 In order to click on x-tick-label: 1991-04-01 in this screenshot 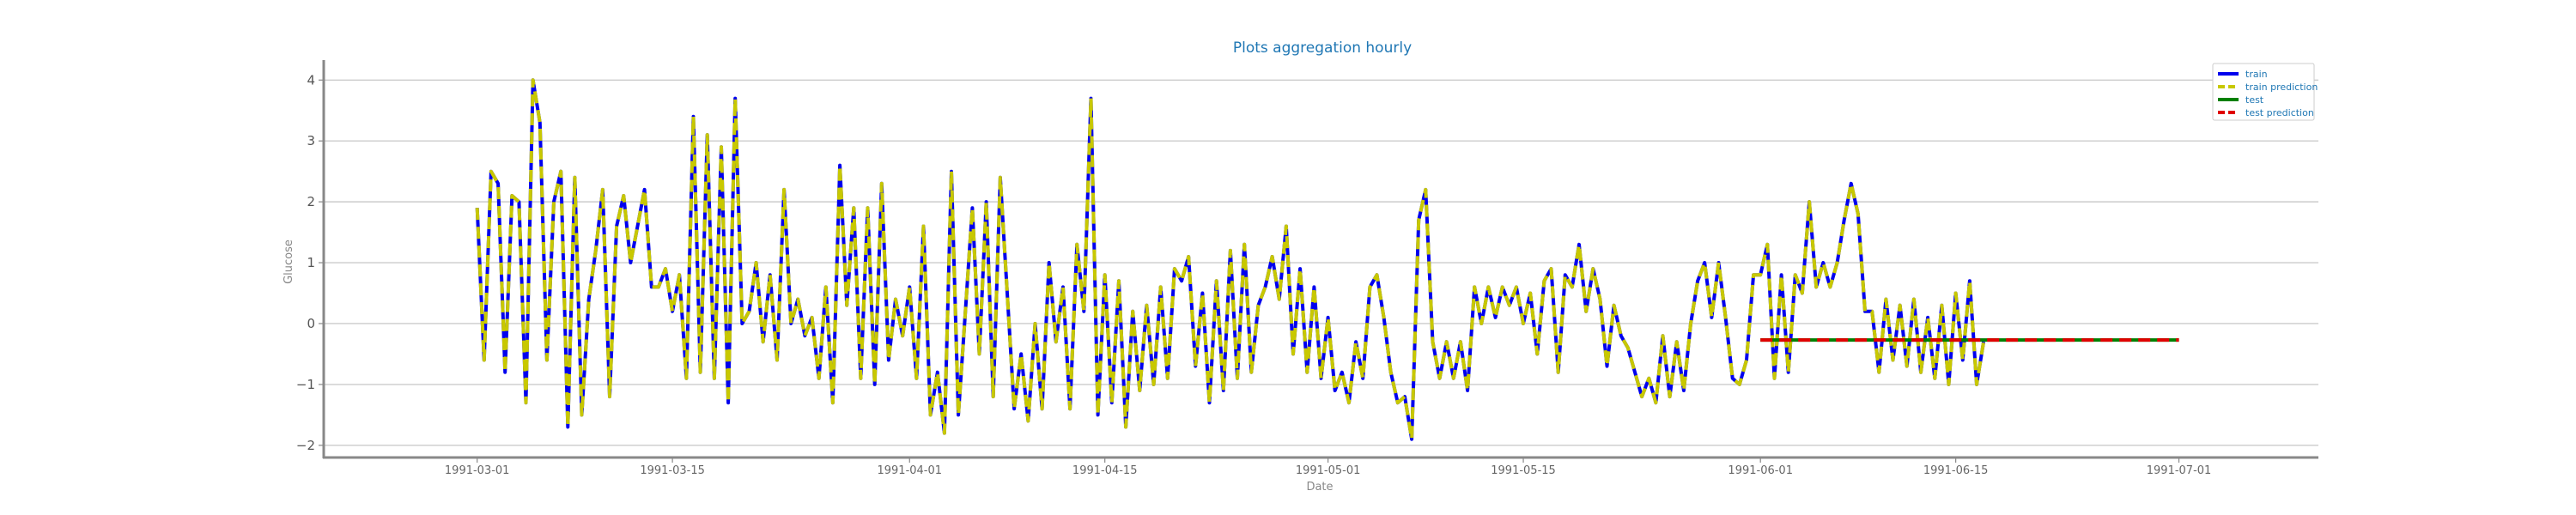, I will do `click(910, 470)`.